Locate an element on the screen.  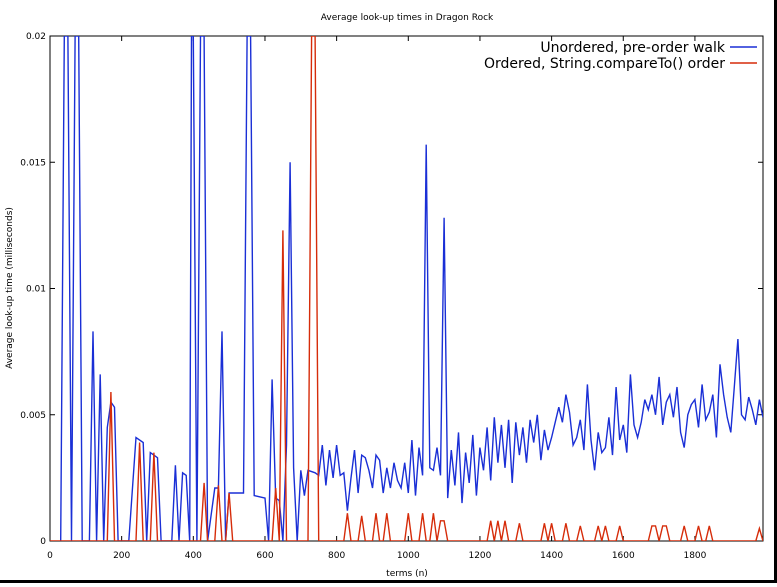
x-tick-label: 400 is located at coordinates (193, 556).